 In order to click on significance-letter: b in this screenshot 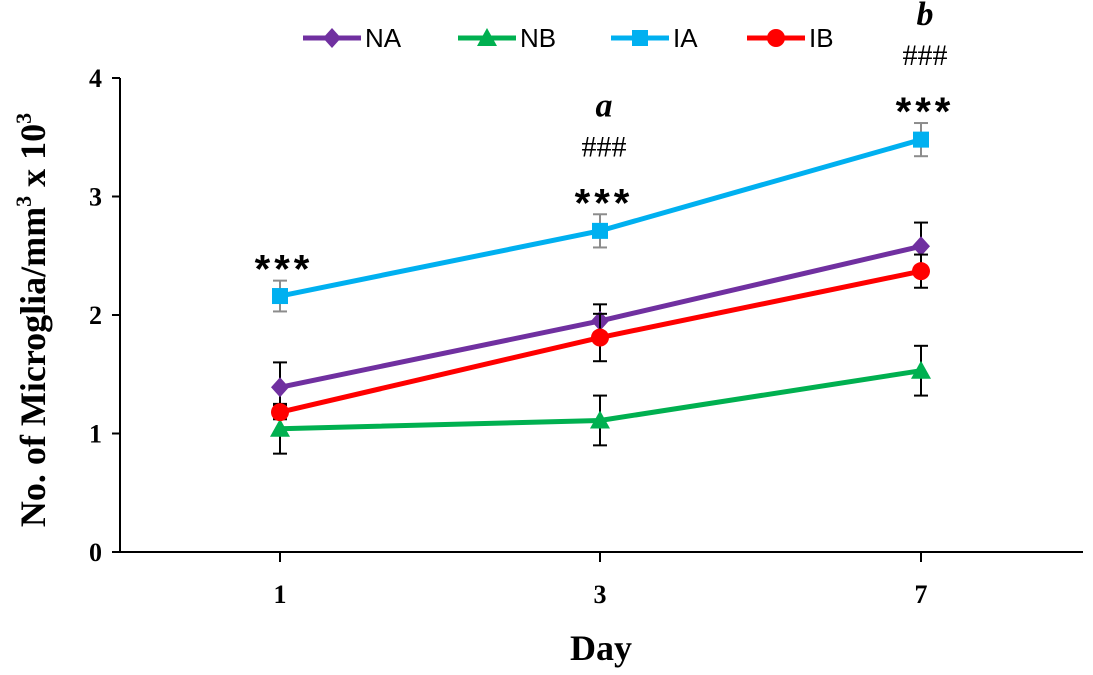, I will do `click(925, 16)`.